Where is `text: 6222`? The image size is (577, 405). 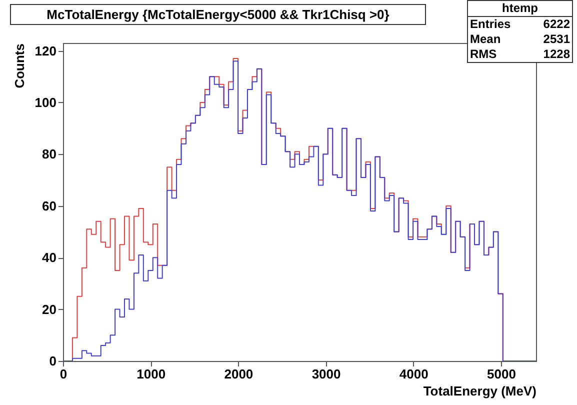
text: 6222 is located at coordinates (556, 24).